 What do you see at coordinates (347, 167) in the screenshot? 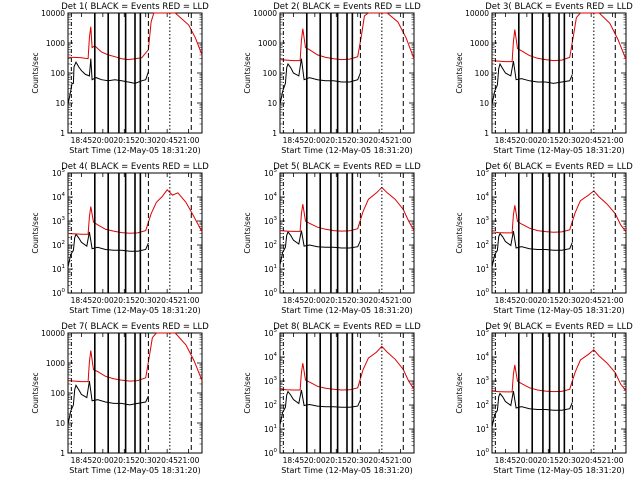
I see `chart-title: Det 5( BLACK = Events RED = LLD` at bounding box center [347, 167].